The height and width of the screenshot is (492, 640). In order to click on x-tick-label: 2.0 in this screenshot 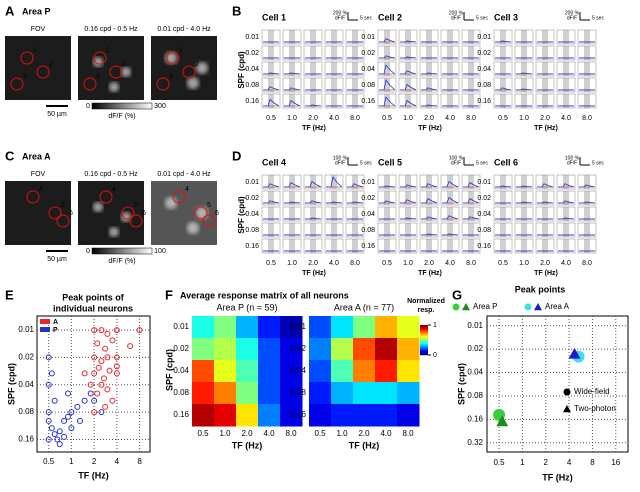, I will do `click(247, 433)`.